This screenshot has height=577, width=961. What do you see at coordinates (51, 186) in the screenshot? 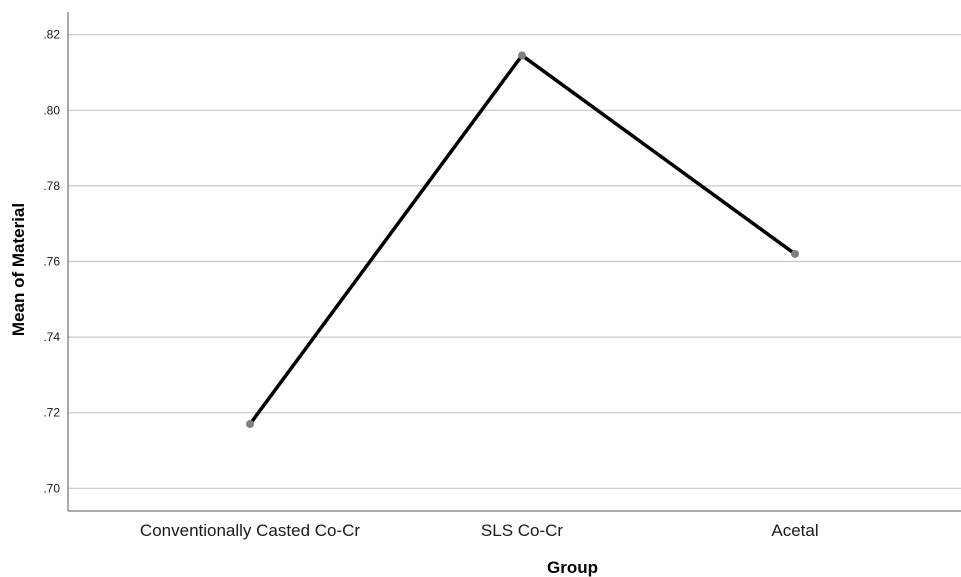
I see `y-tick-label: .78` at bounding box center [51, 186].